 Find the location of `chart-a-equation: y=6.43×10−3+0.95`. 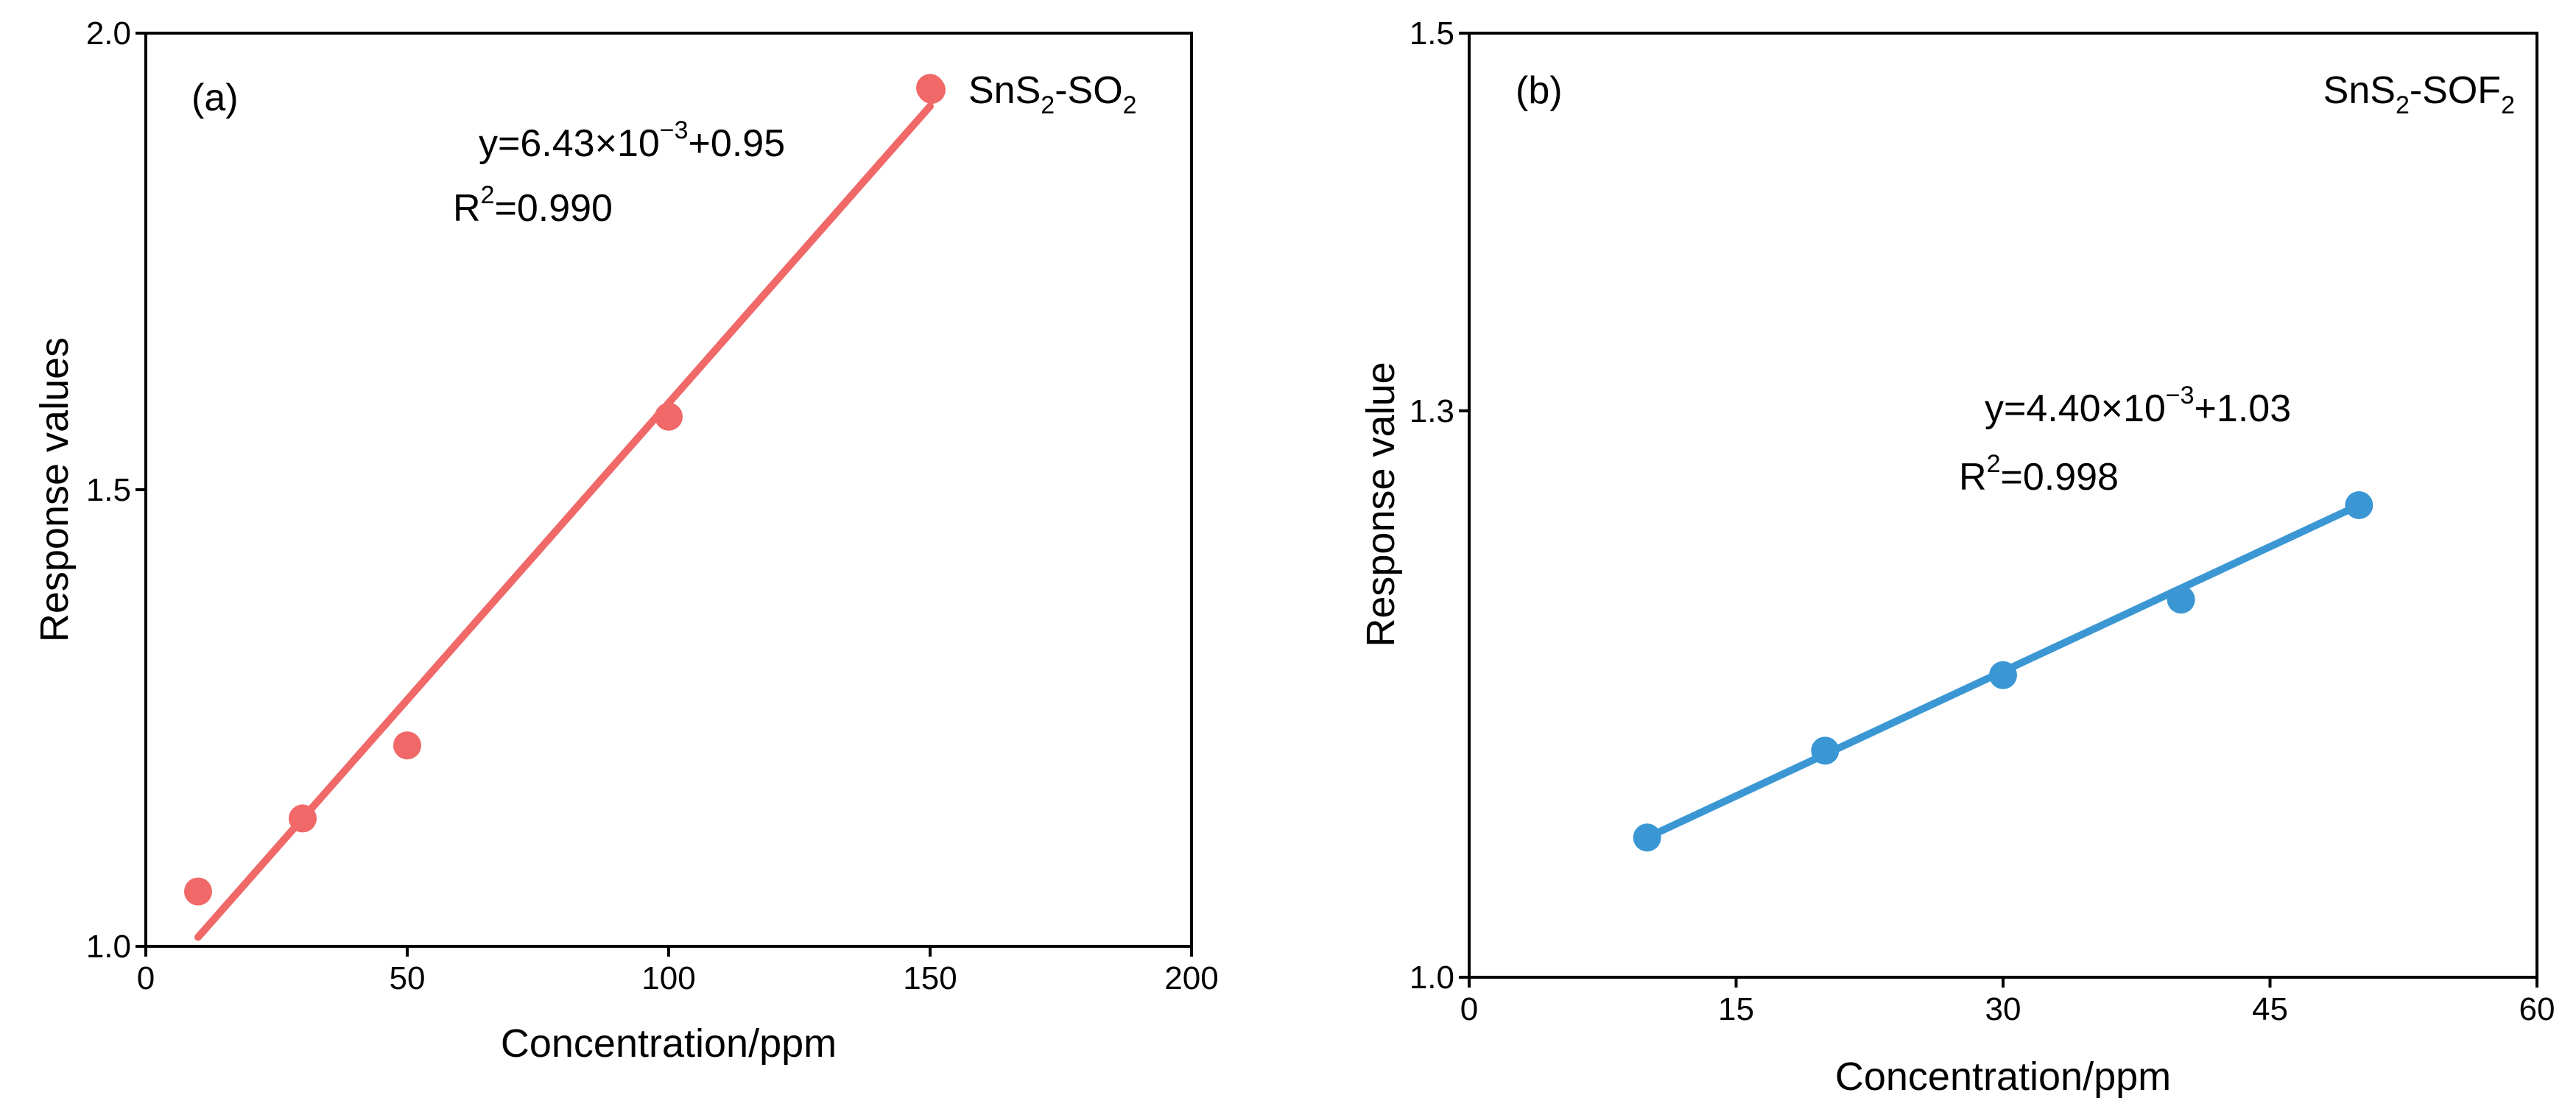

chart-a-equation: y=6.43×10−3+0.95 is located at coordinates (632, 140).